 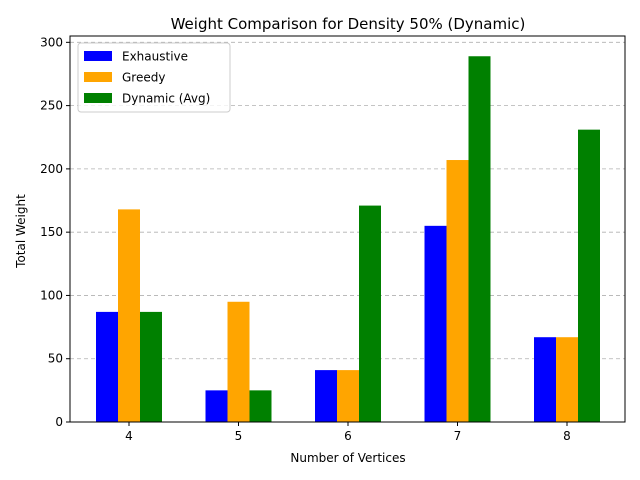 I want to click on legend-label: Greedy, so click(x=143, y=78).